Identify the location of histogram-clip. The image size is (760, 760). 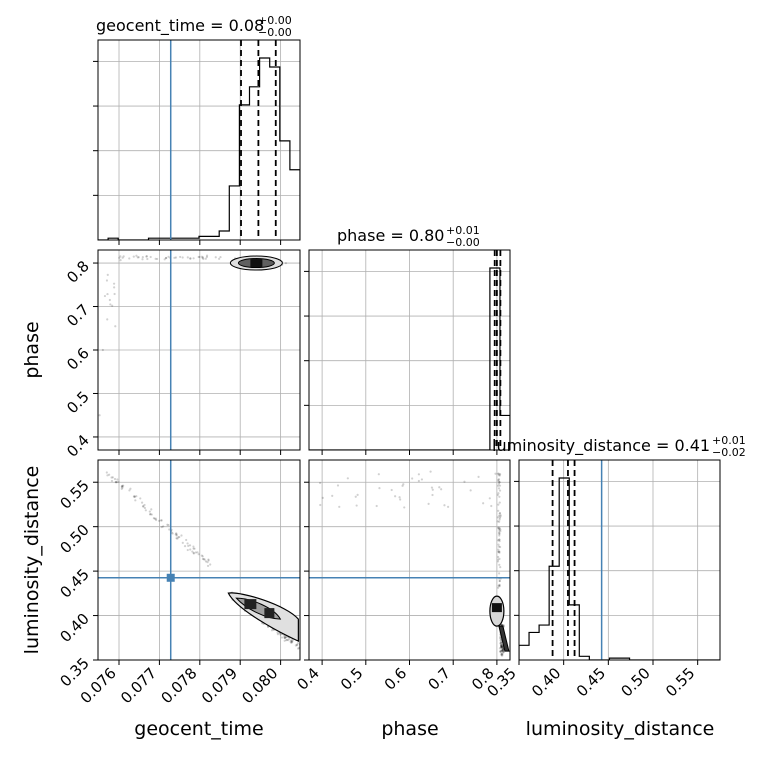
(409, 350).